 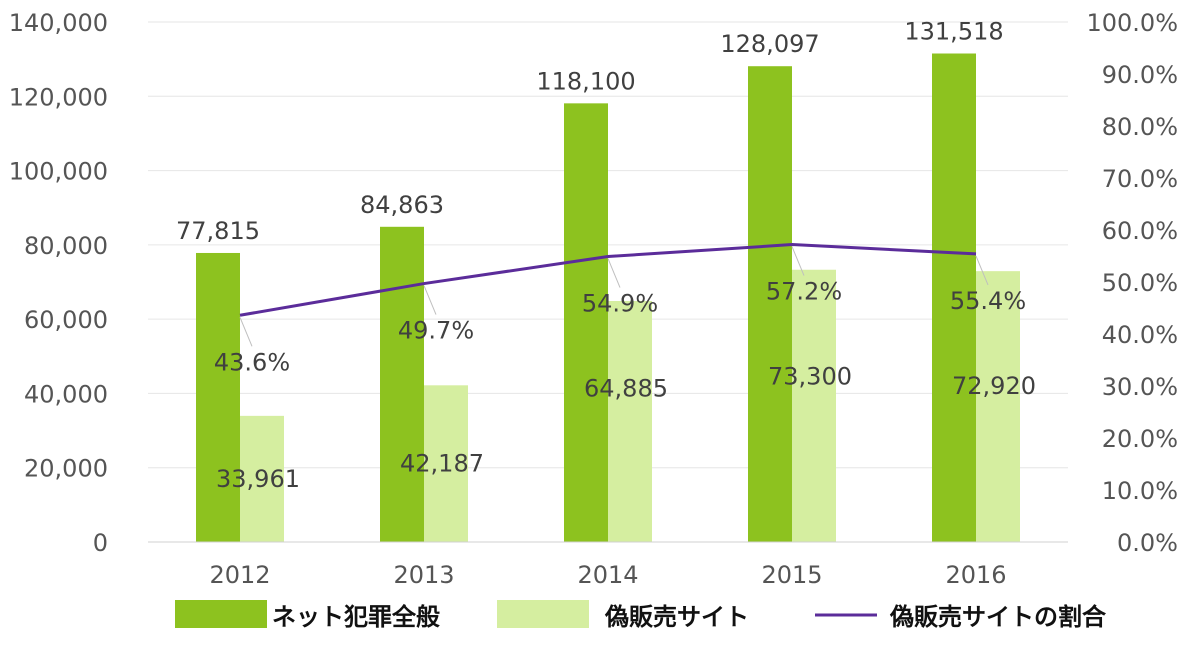 What do you see at coordinates (975, 575) in the screenshot?
I see `x-tick-label: 2016` at bounding box center [975, 575].